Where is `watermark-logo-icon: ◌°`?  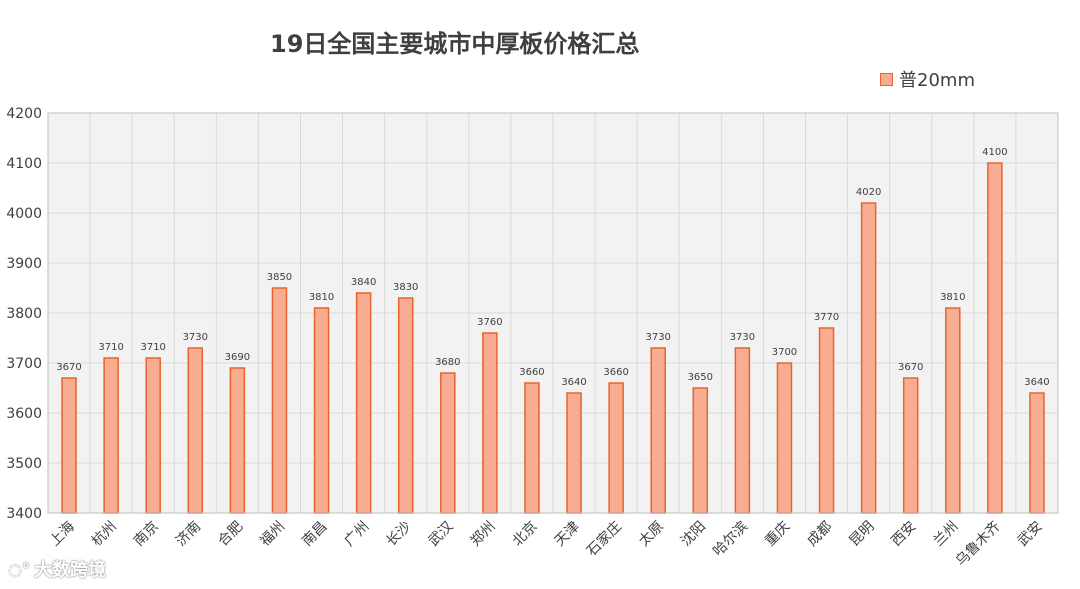 watermark-logo-icon: ◌° is located at coordinates (19, 569).